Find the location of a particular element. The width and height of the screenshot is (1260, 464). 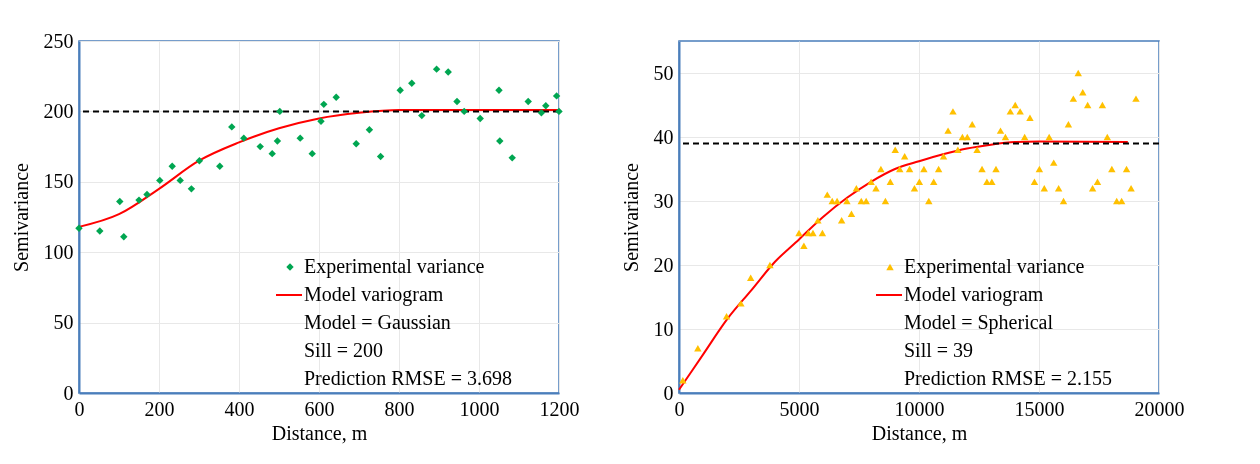

y-tick-label: 250 is located at coordinates (58, 40).